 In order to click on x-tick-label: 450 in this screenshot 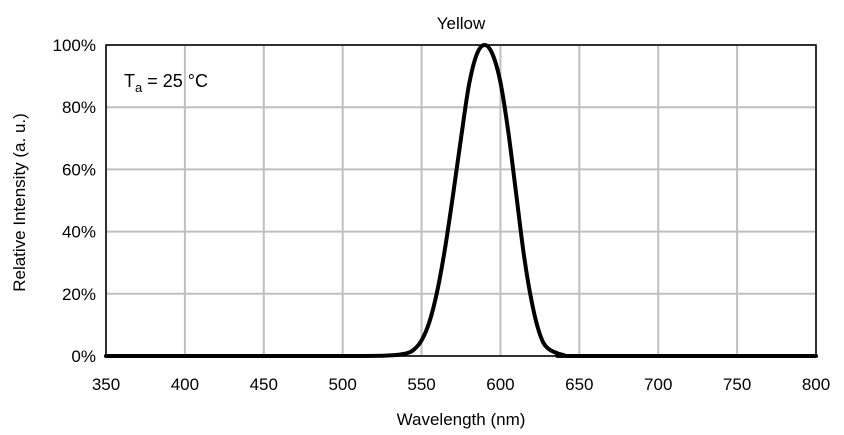, I will do `click(264, 384)`.